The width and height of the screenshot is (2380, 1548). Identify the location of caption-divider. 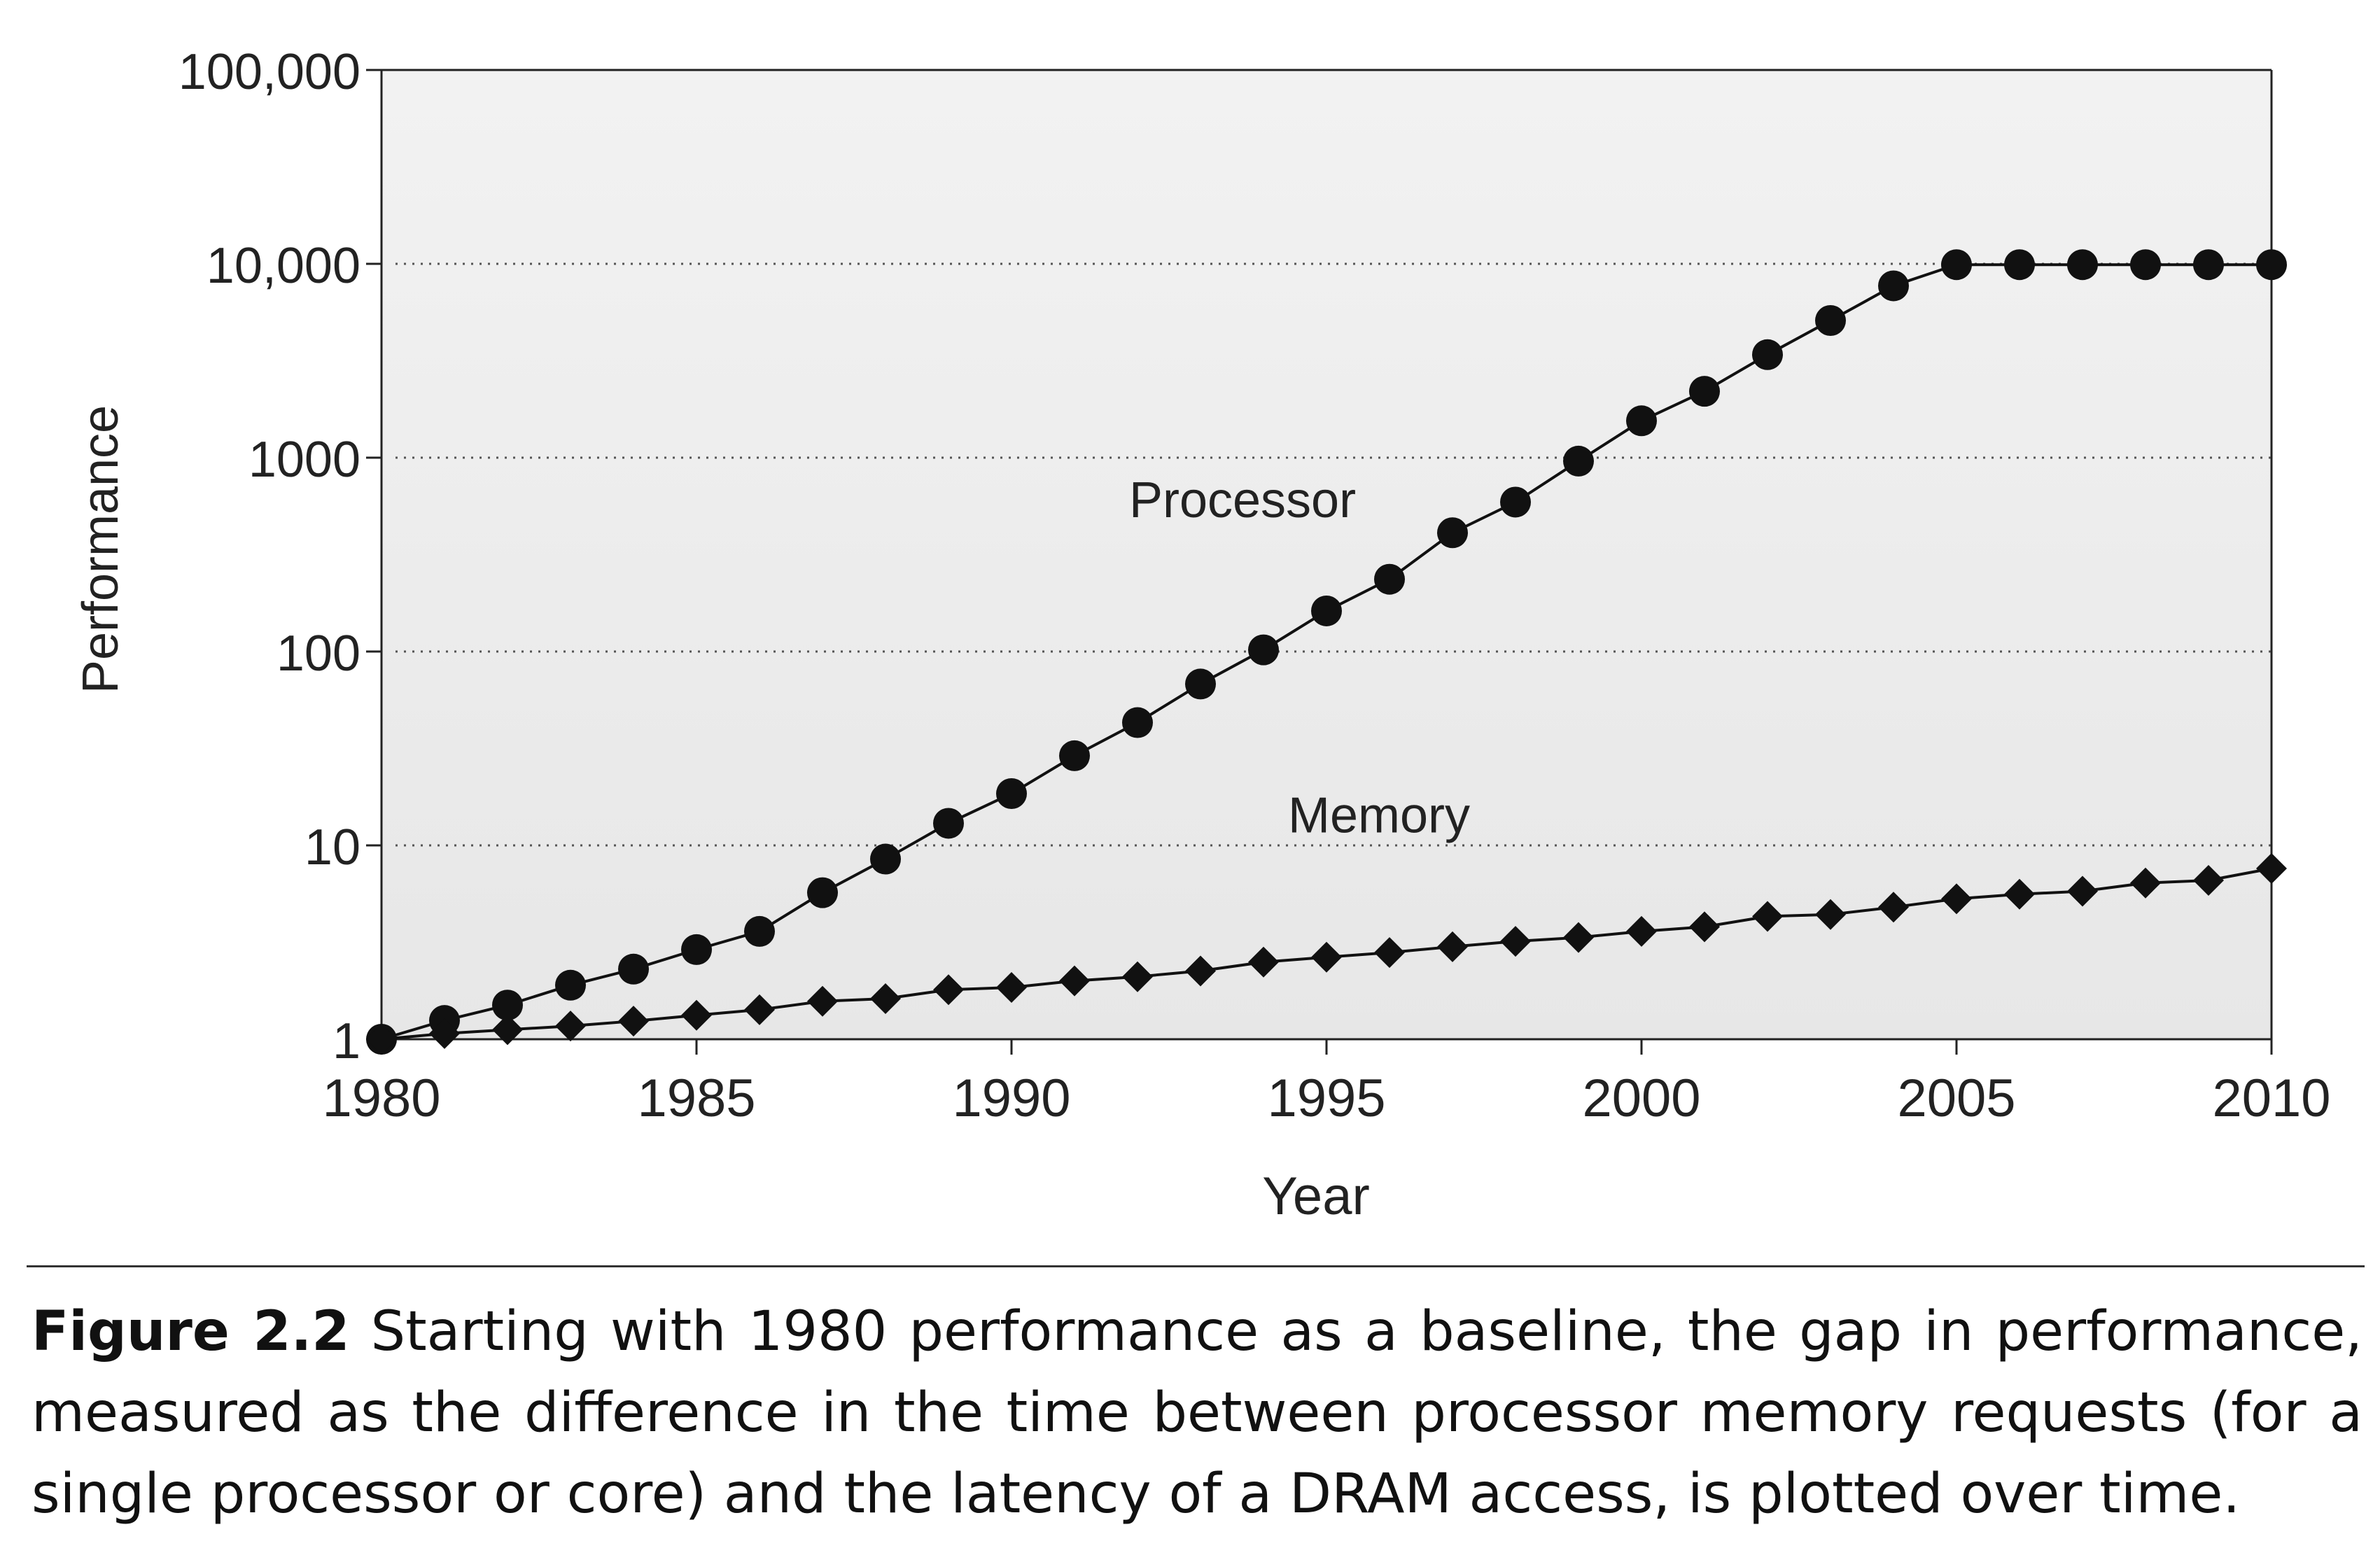
(1196, 1266).